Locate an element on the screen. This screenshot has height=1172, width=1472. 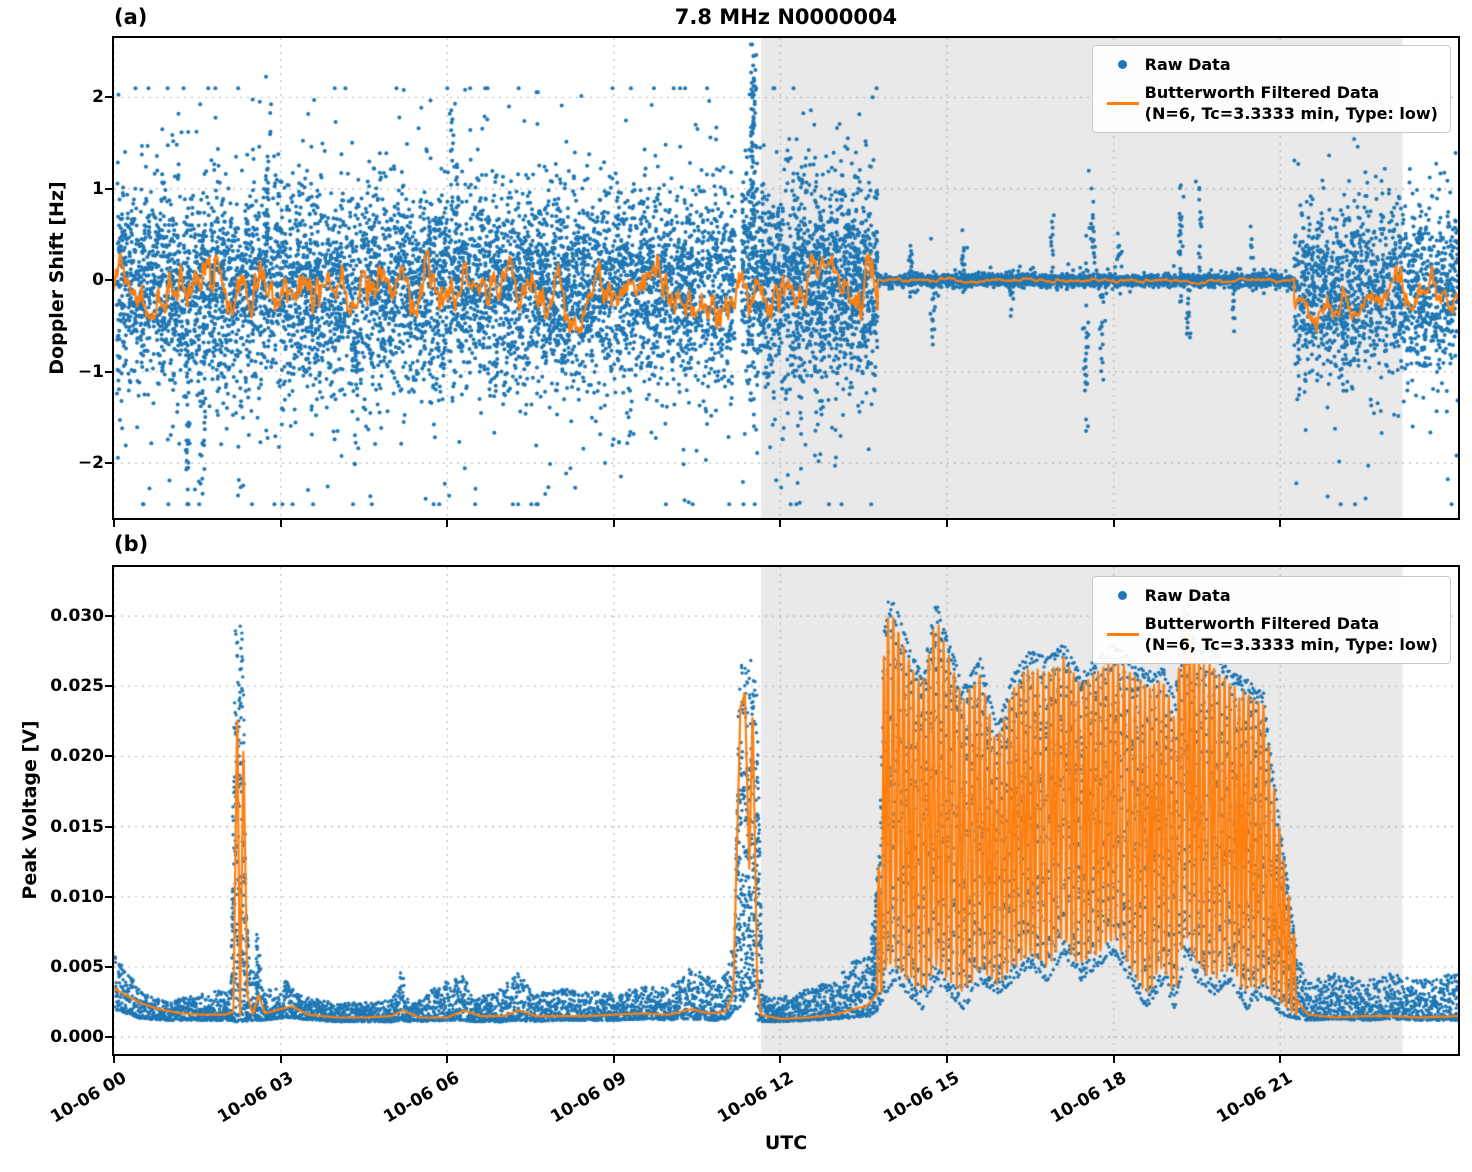
x-tick-label: 10-06 12 is located at coordinates (755, 1098).